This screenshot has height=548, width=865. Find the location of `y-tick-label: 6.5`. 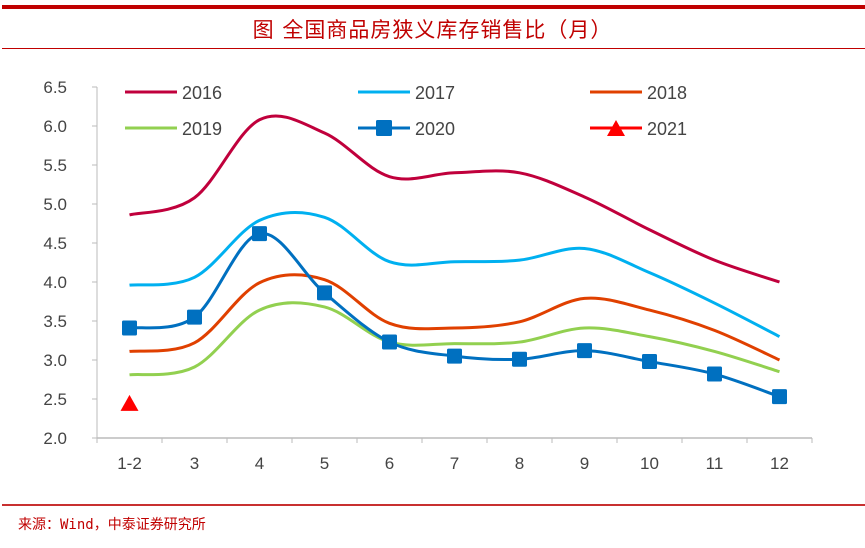

y-tick-label: 6.5 is located at coordinates (55, 87).